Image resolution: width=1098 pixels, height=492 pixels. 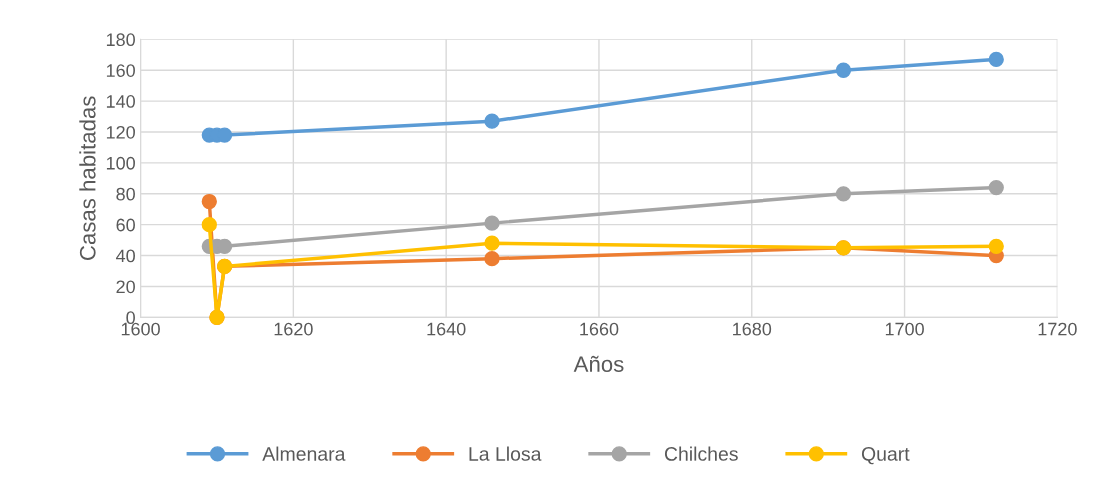 What do you see at coordinates (125, 194) in the screenshot?
I see `y-tick-label: 80` at bounding box center [125, 194].